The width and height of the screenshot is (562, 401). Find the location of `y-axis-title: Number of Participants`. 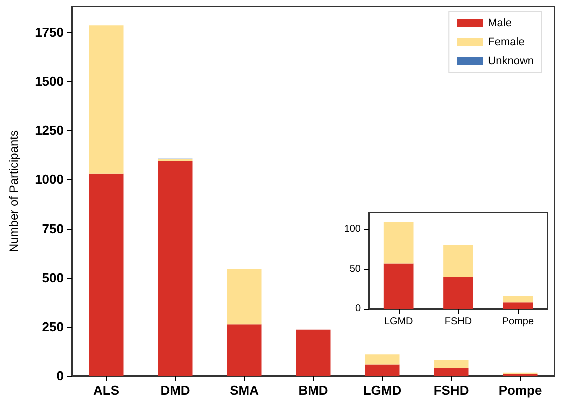

y-axis-title: Number of Participants is located at coordinates (14, 191).